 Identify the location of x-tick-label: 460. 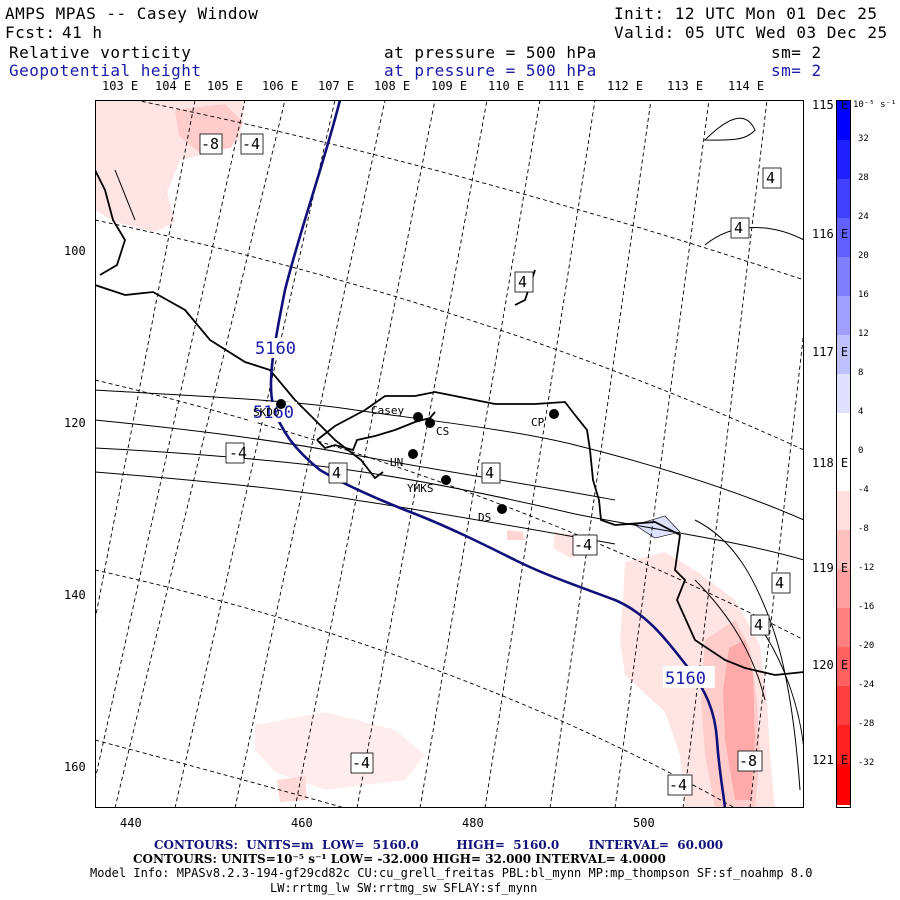
(302, 823).